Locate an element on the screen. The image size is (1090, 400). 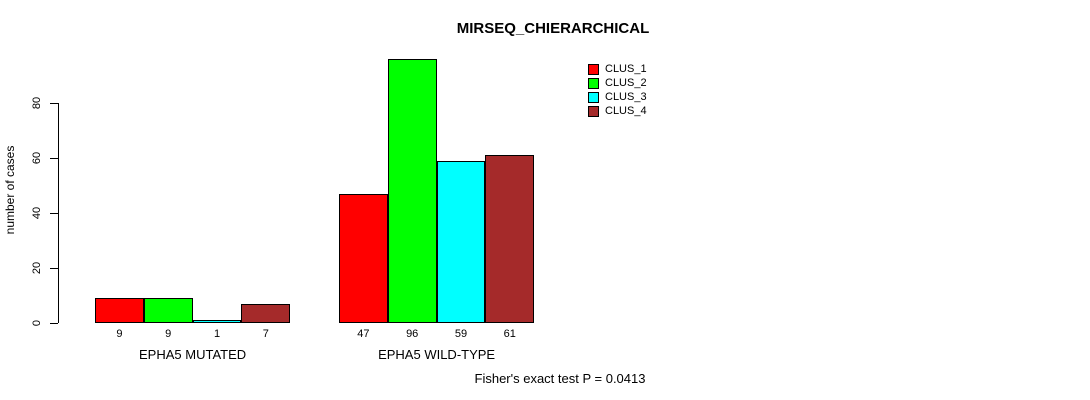
legend-item-CLUS_2: CLUS_2 is located at coordinates (617, 83).